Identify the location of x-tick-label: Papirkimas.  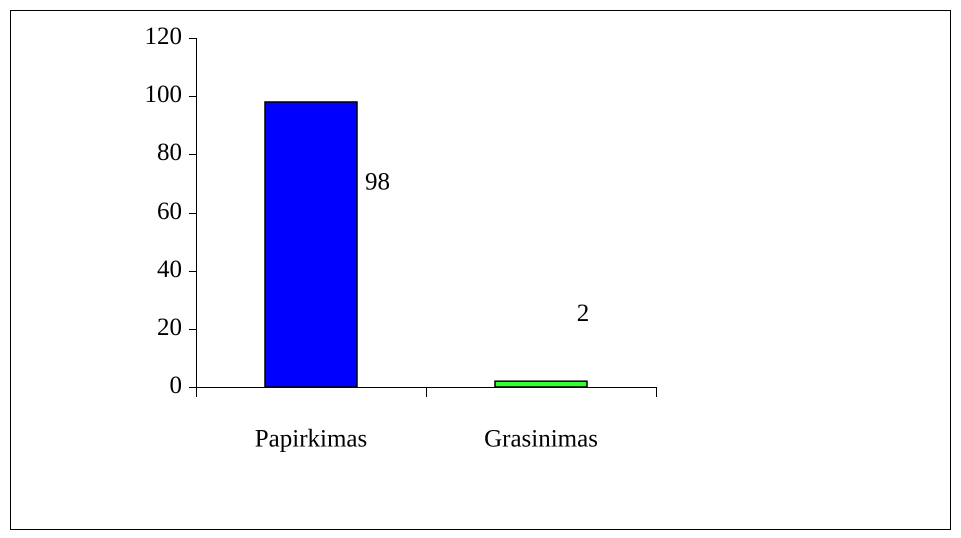
(311, 439).